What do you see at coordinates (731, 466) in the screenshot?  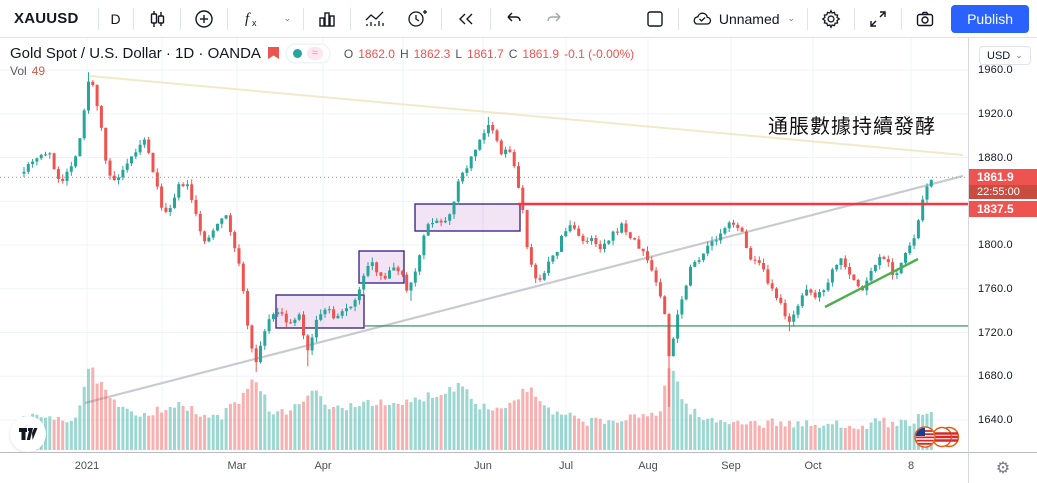 I see `time-tick-label: Sep` at bounding box center [731, 466].